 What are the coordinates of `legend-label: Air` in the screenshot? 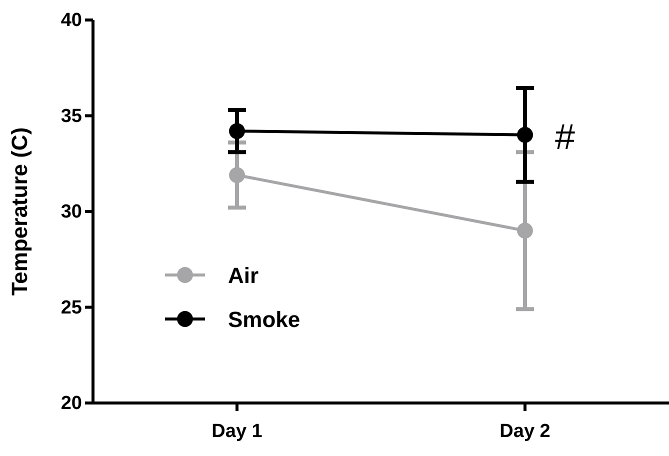 It's located at (243, 275).